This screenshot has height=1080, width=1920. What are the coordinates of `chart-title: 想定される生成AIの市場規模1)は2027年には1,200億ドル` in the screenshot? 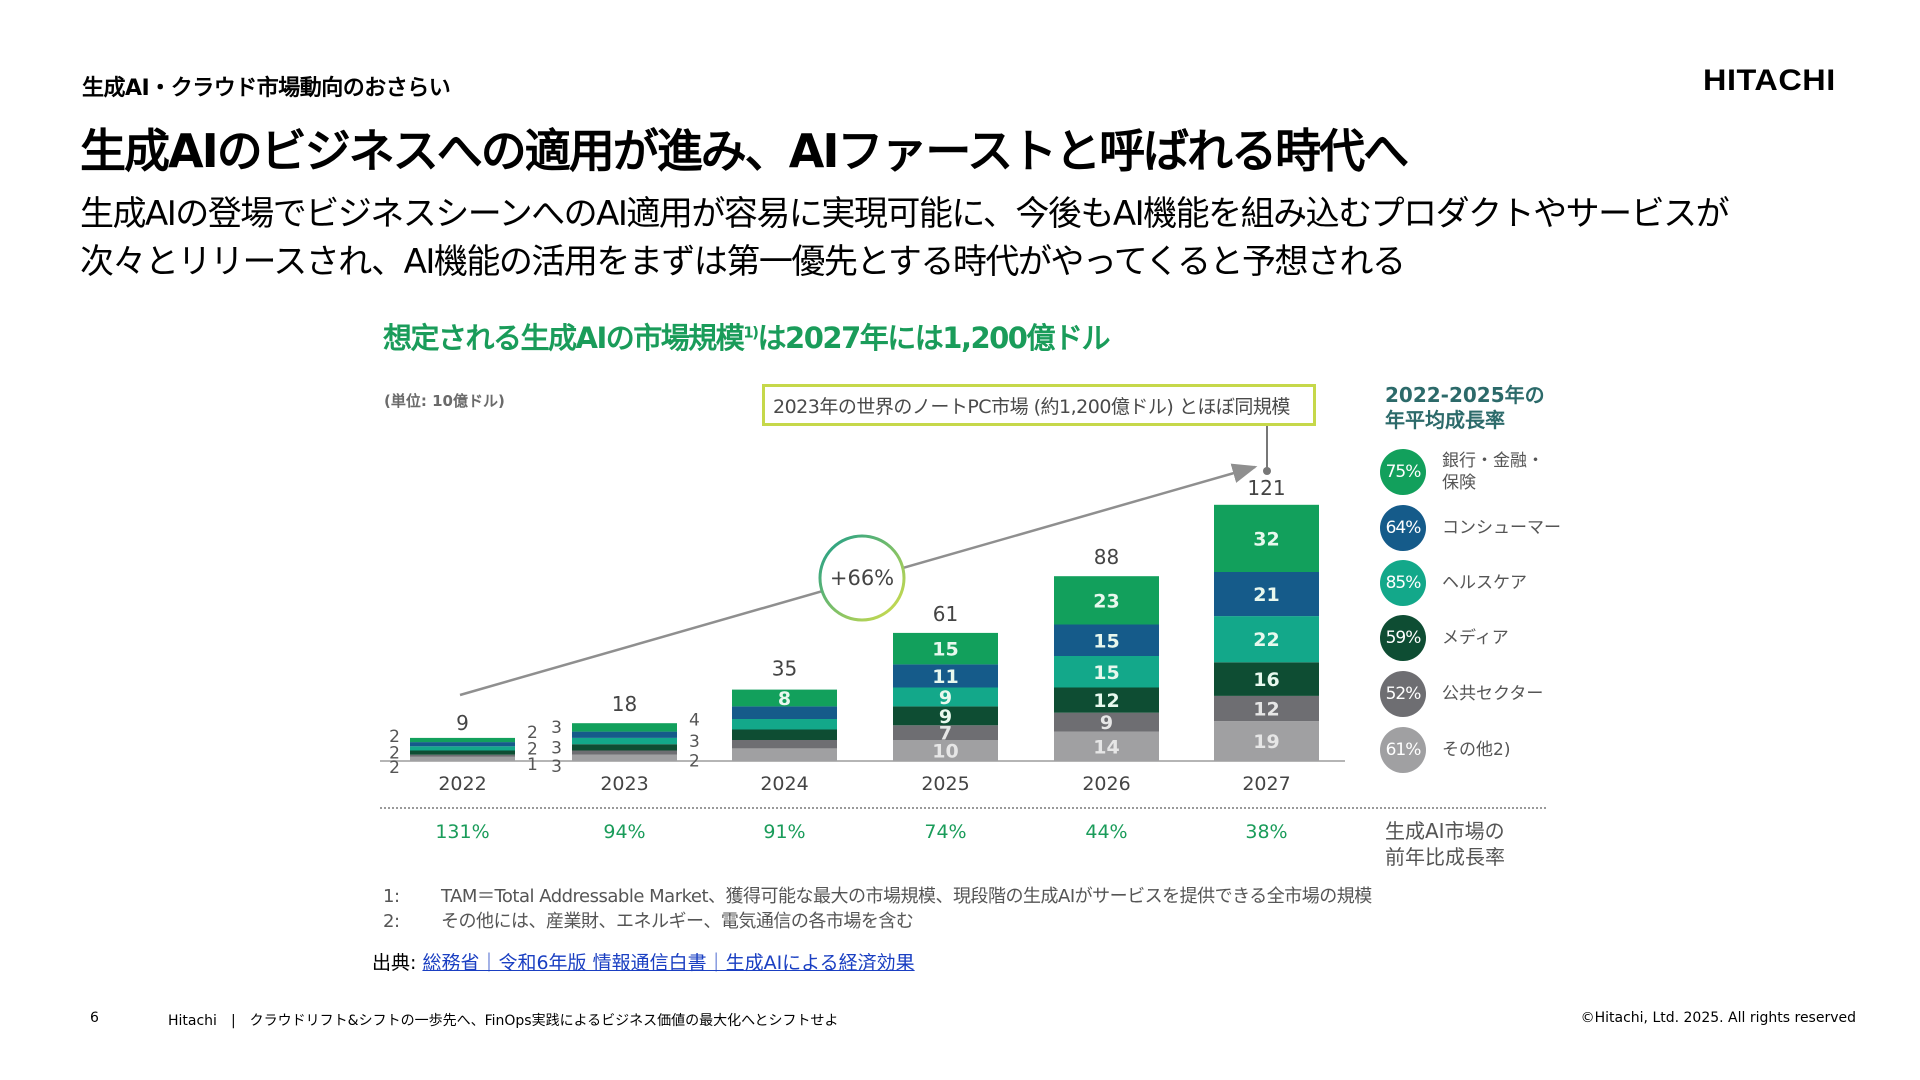 It's located at (747, 336).